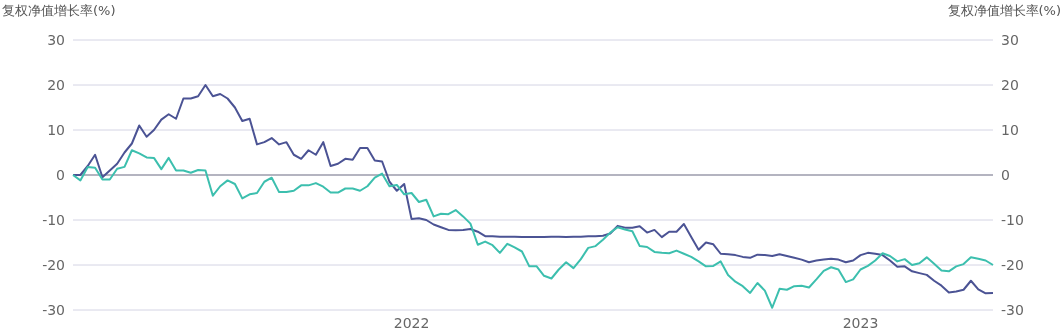  Describe the element at coordinates (1005, 174) in the screenshot. I see `y2-tick-label: 0` at that location.